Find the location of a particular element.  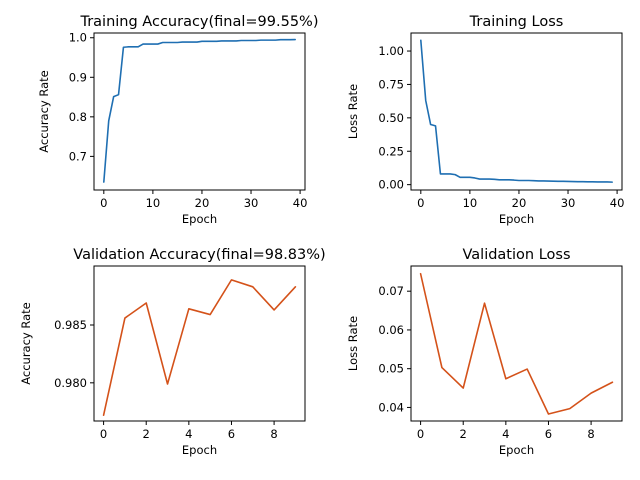

y-tick-label: 0.04 is located at coordinates (391, 407).